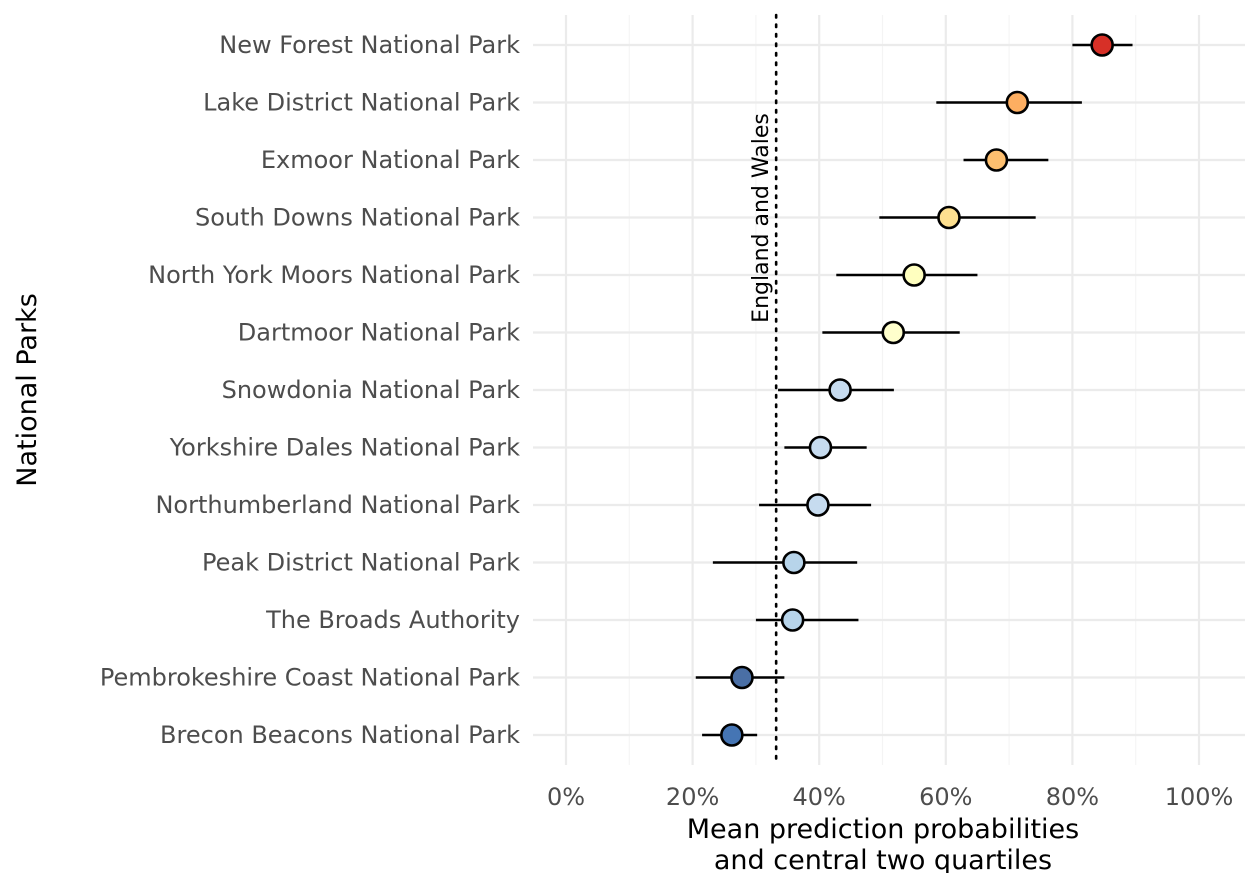  I want to click on x-tick-label: 20%, so click(692, 797).